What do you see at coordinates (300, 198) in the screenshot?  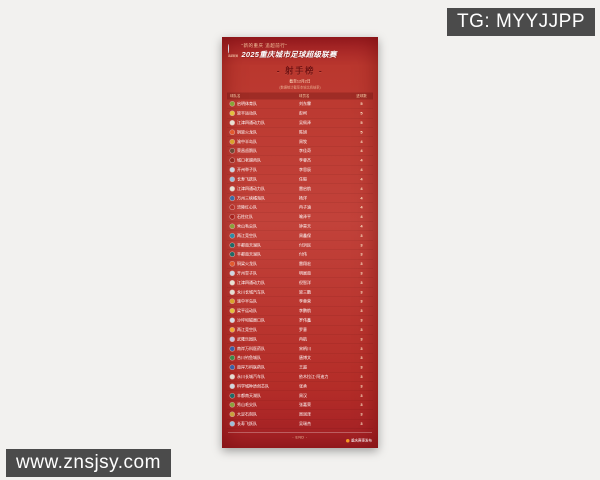 I see `table-row: 万州三峡橘海队 杨洋 4` at bounding box center [300, 198].